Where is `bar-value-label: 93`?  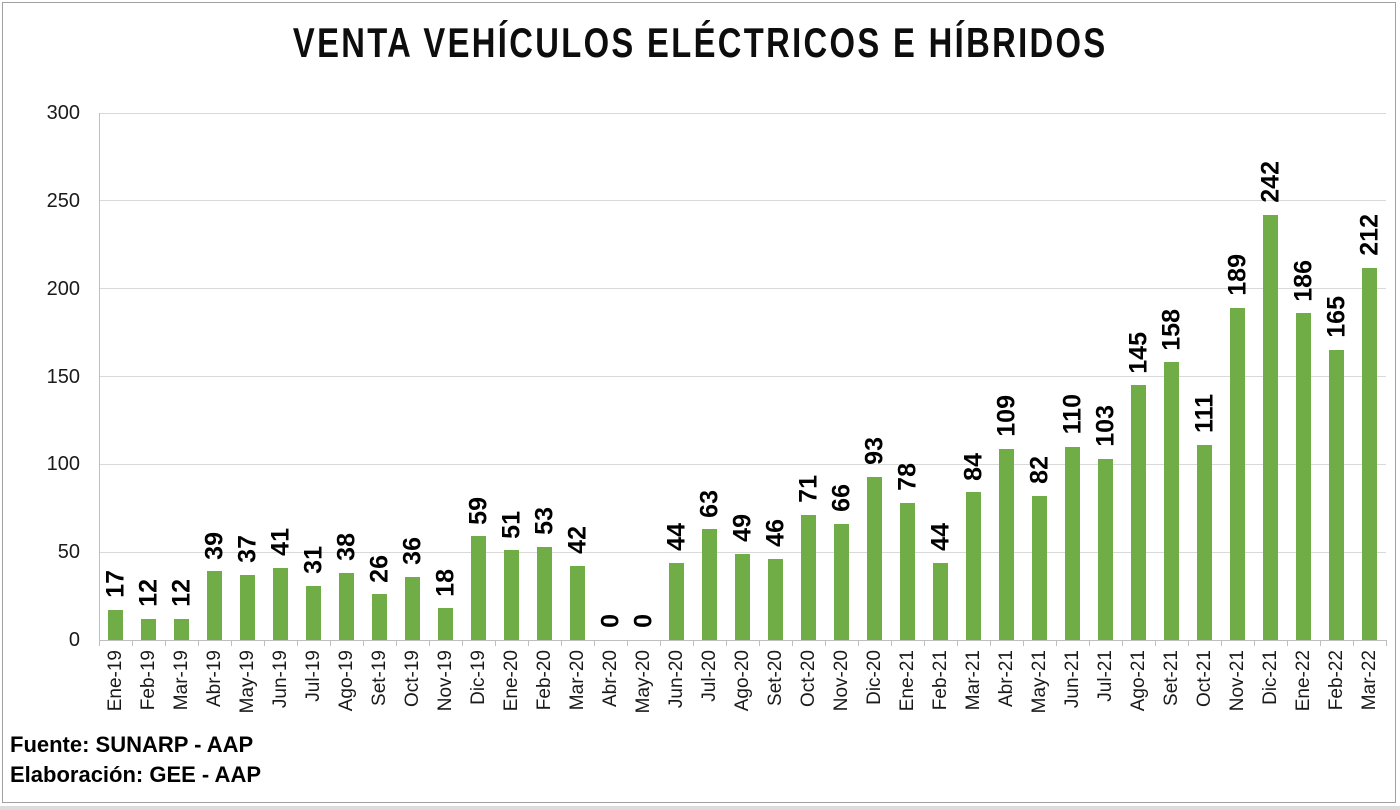 bar-value-label: 93 is located at coordinates (874, 450).